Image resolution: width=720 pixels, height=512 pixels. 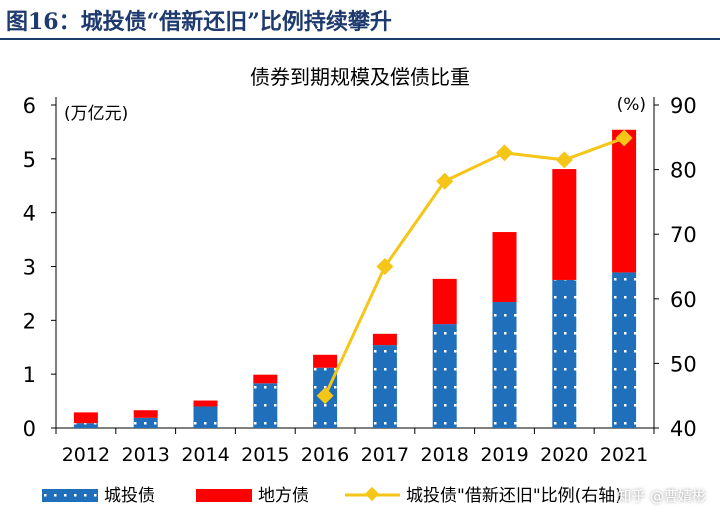 I want to click on legend-label-difang: 地方债, so click(x=283, y=496).